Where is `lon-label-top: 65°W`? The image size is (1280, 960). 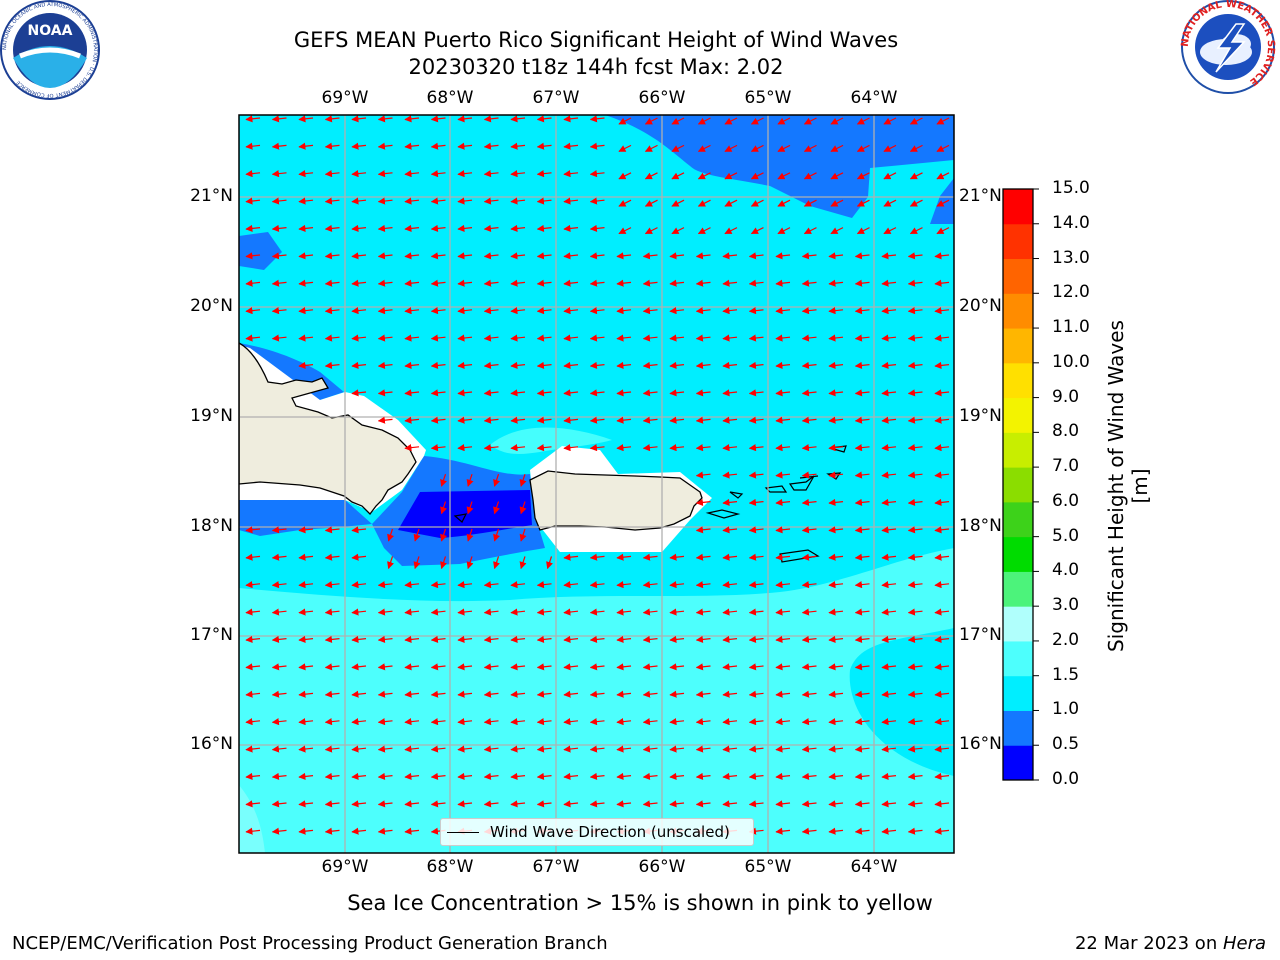
lon-label-top: 65°W is located at coordinates (768, 98).